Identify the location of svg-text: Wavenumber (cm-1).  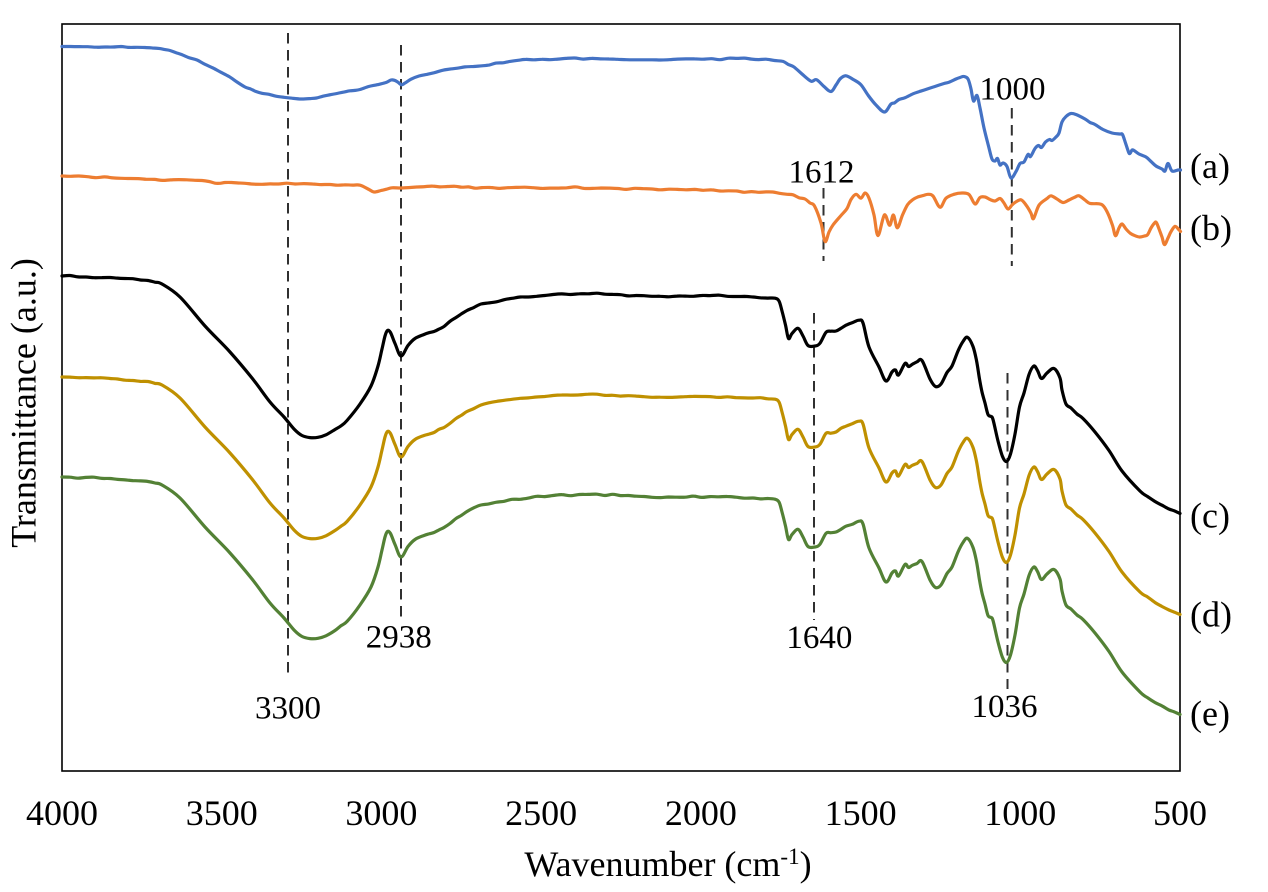
(667, 864).